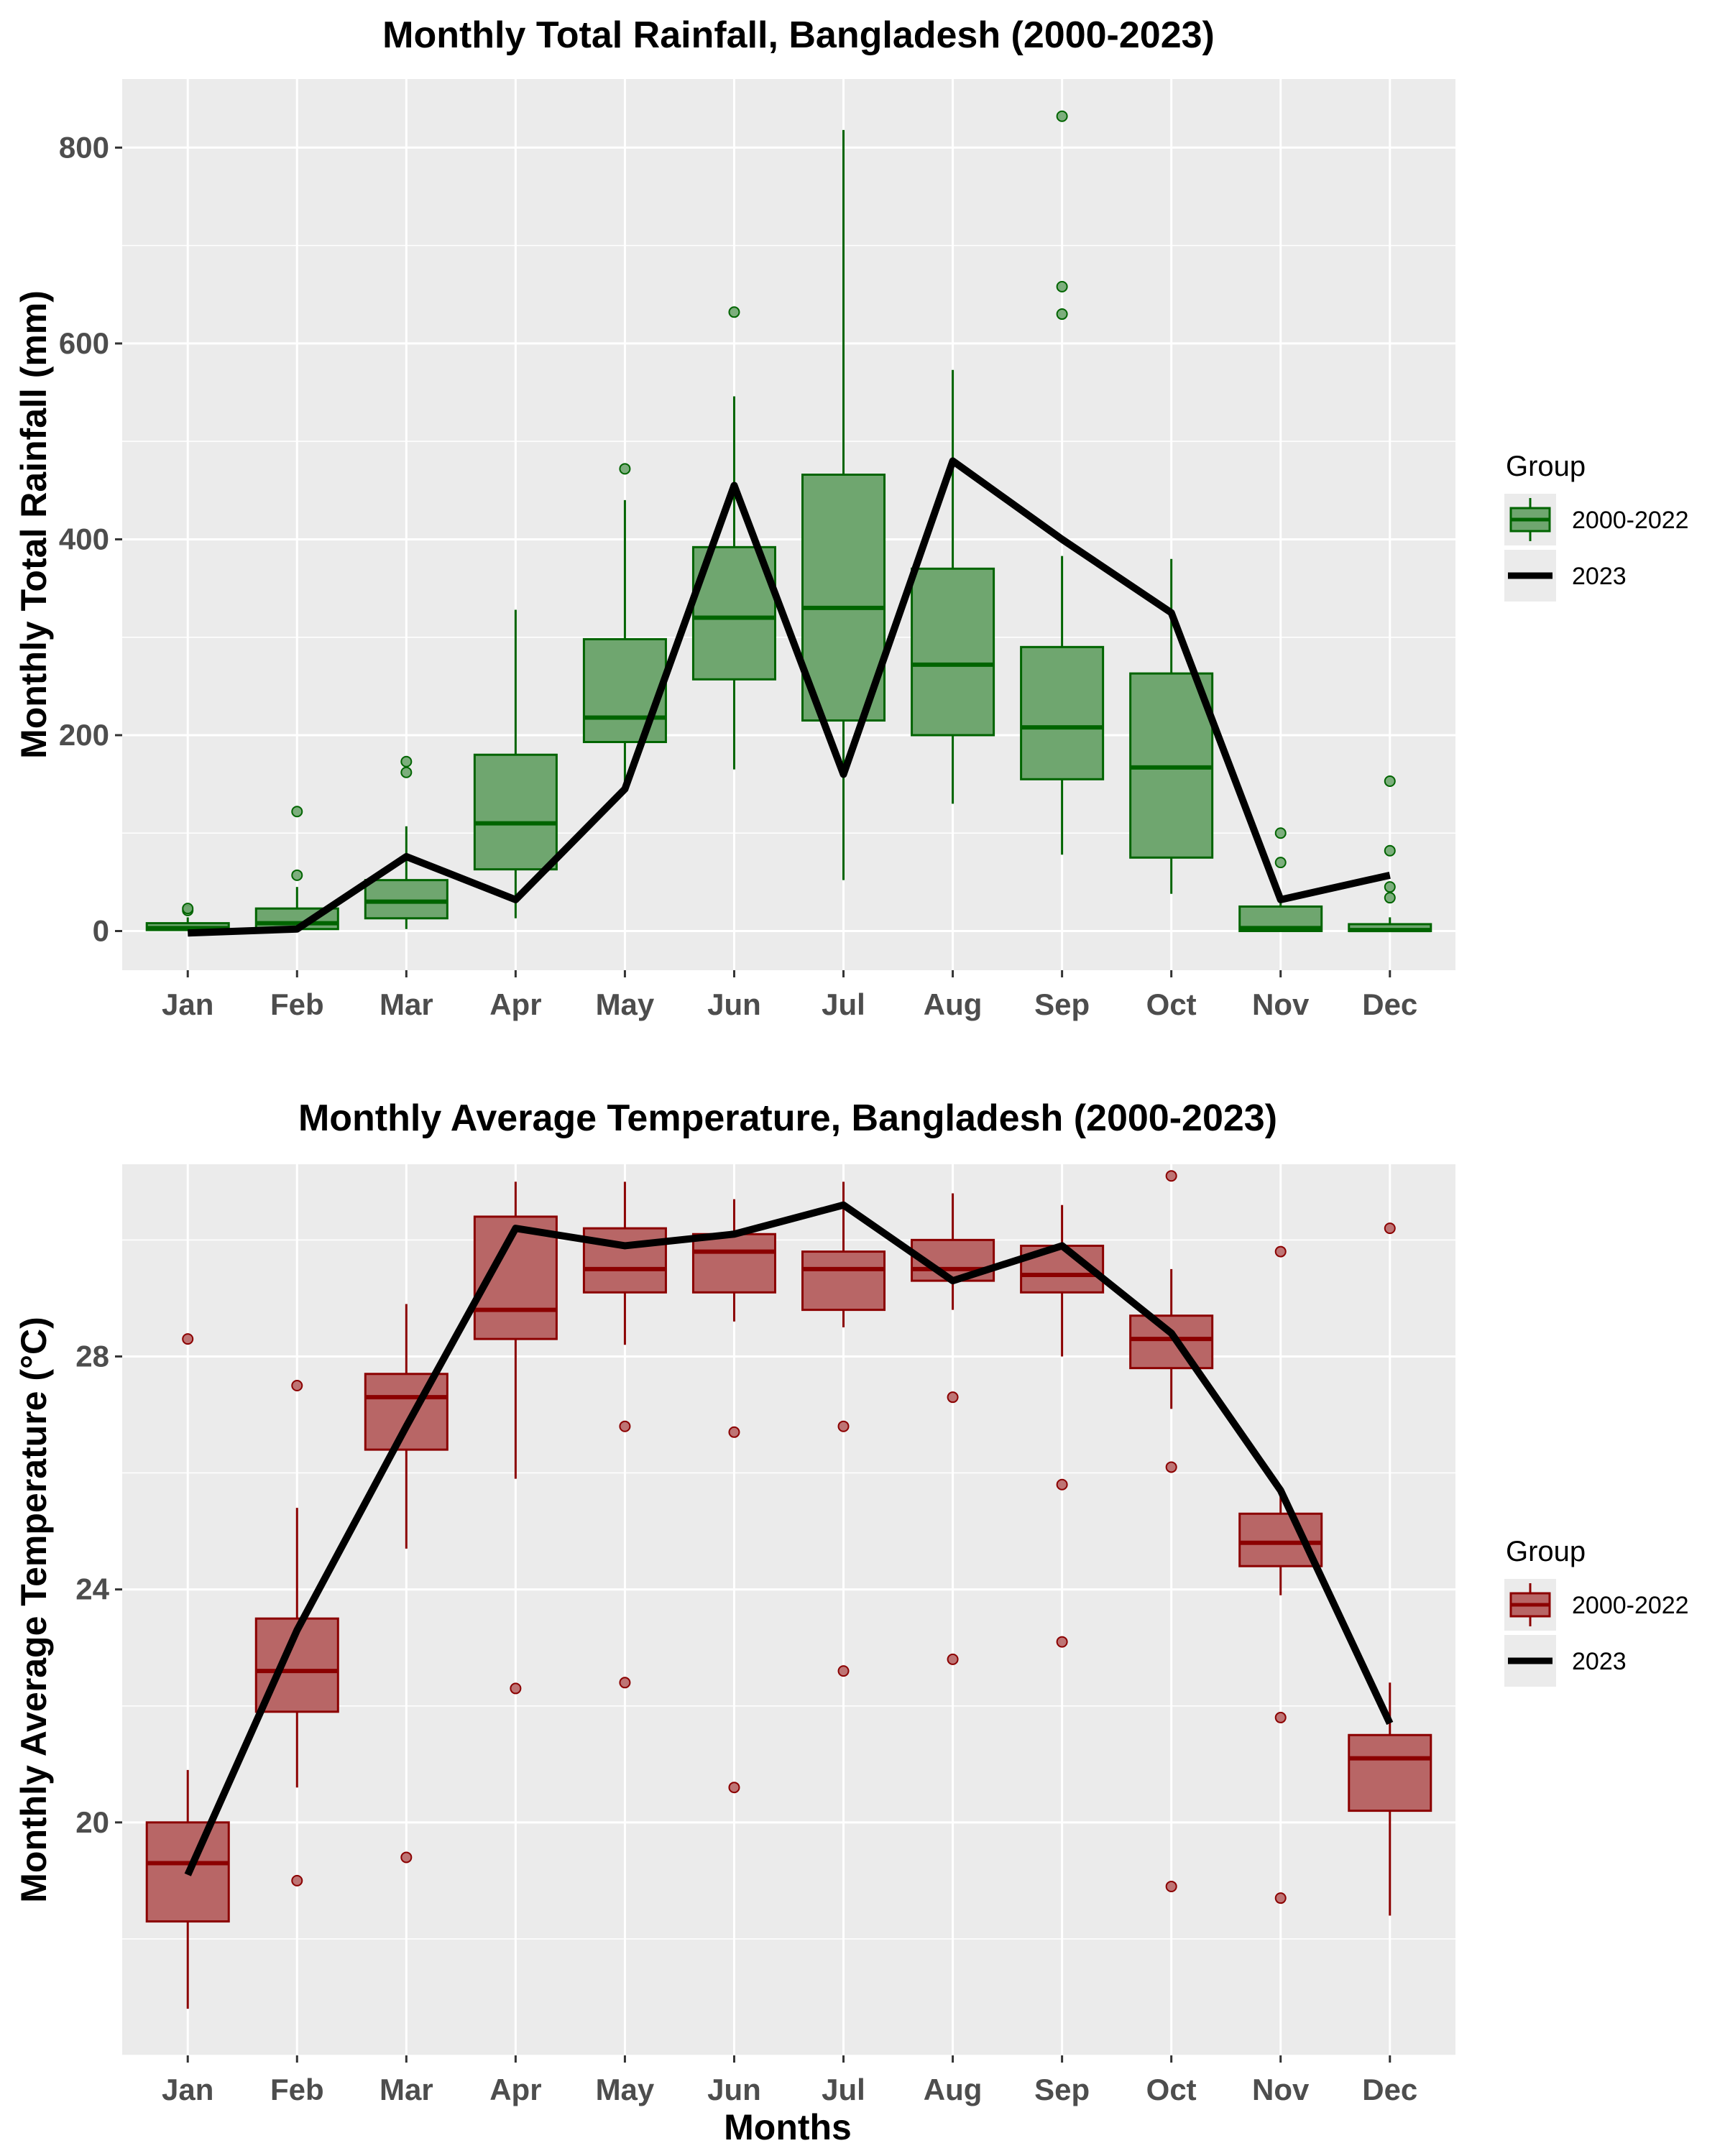  What do you see at coordinates (1171, 726) in the screenshot?
I see `rainfall-box-oct` at bounding box center [1171, 726].